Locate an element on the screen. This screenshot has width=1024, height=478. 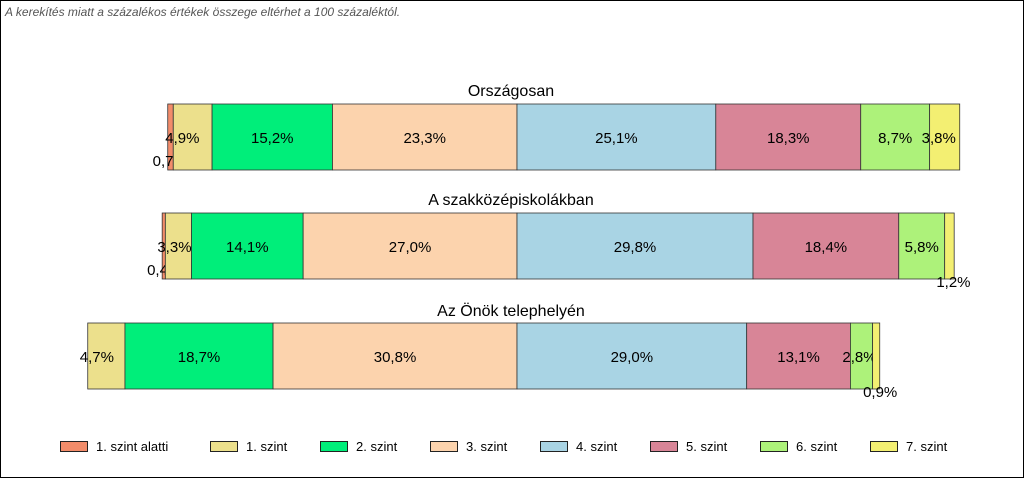
data-label: 4,9% is located at coordinates (182, 138).